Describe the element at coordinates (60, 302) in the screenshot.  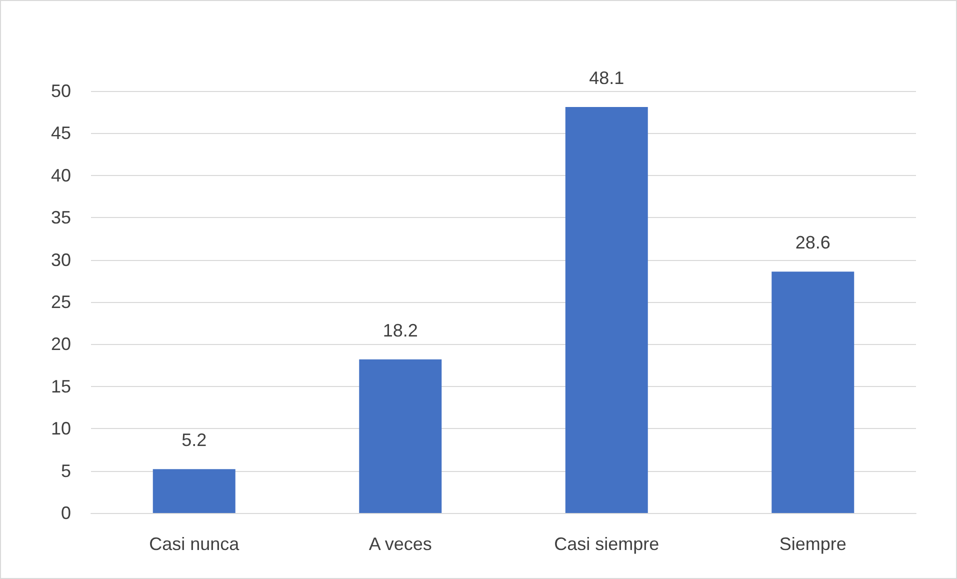
I see `y-tick-label: 25` at that location.